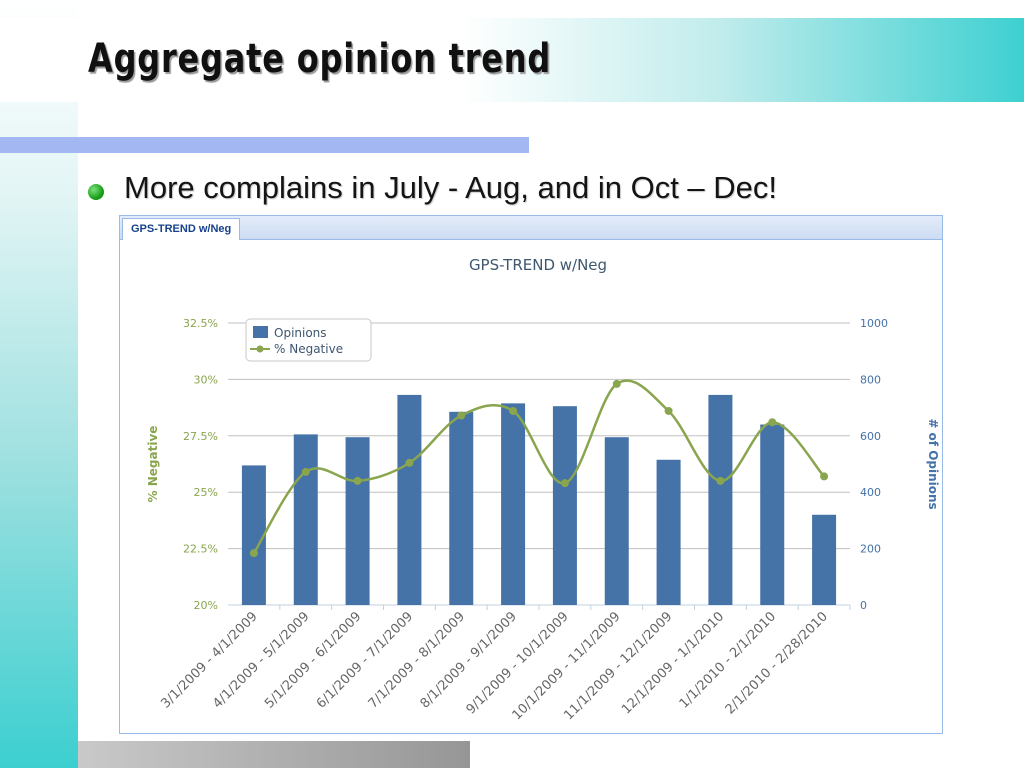  Describe the element at coordinates (863, 605) in the screenshot. I see `y-right-tick-label: 0` at that location.